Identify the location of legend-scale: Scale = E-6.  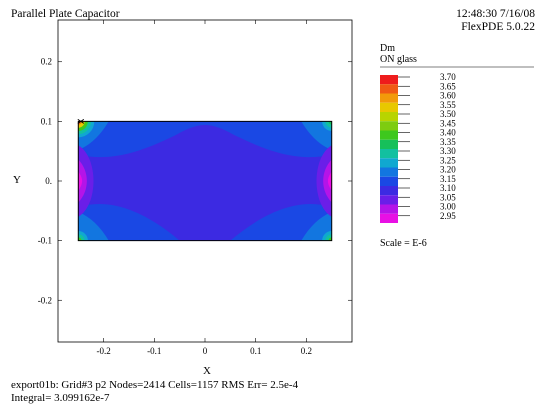
(403, 243).